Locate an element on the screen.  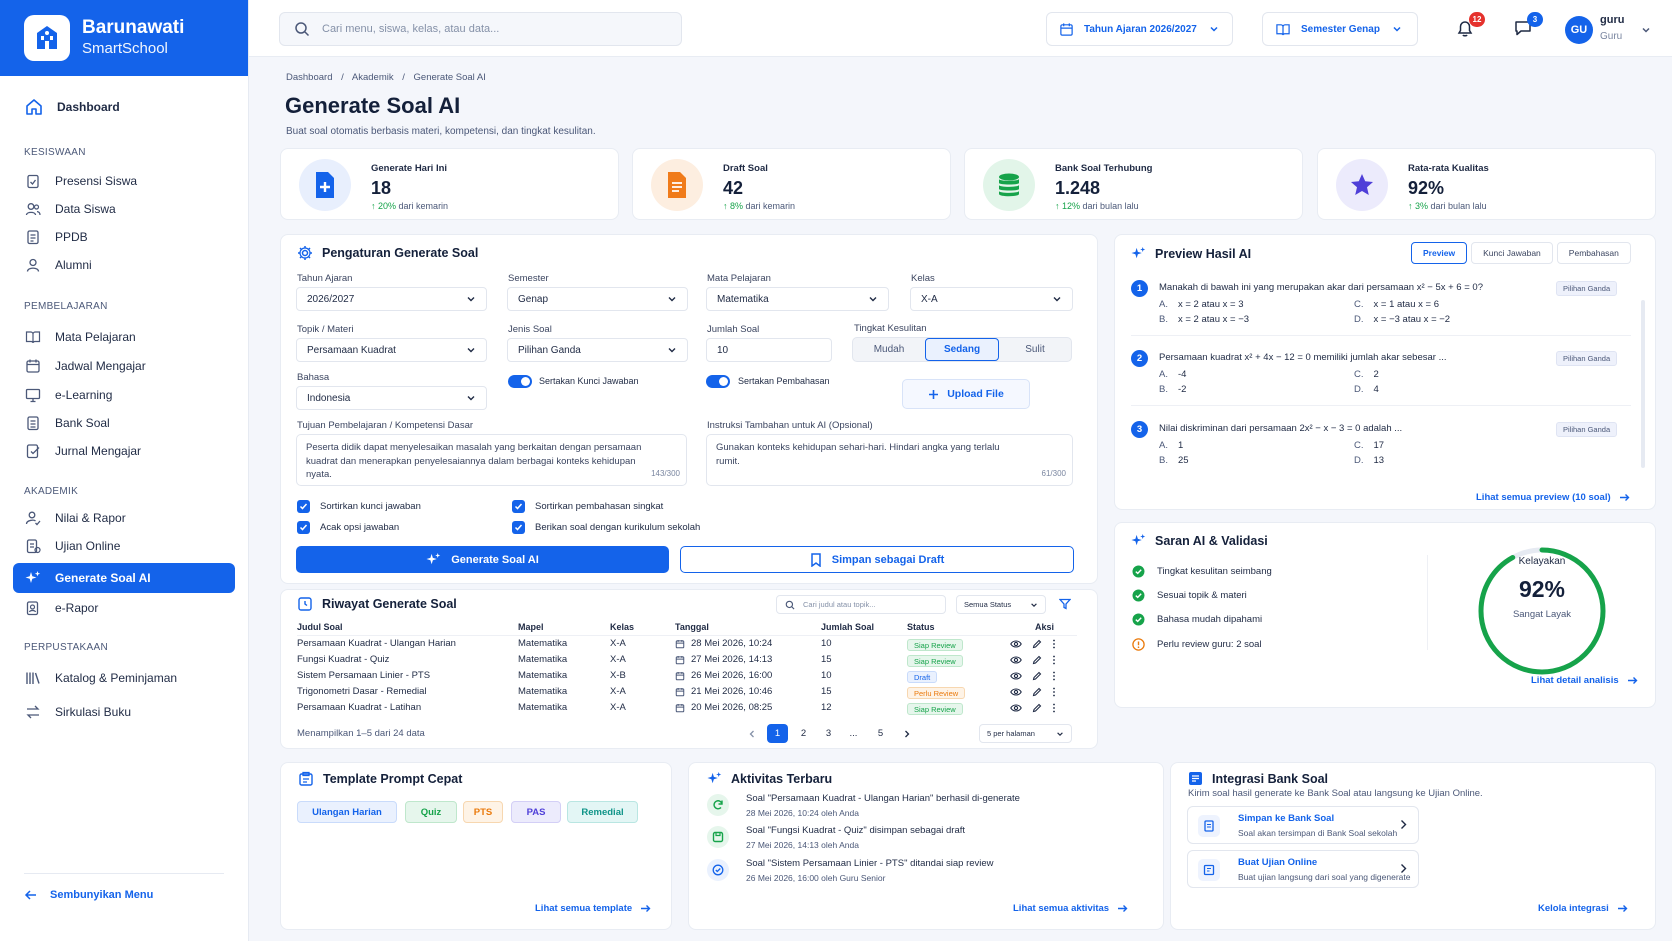
user-name: guru is located at coordinates (1612, 20).